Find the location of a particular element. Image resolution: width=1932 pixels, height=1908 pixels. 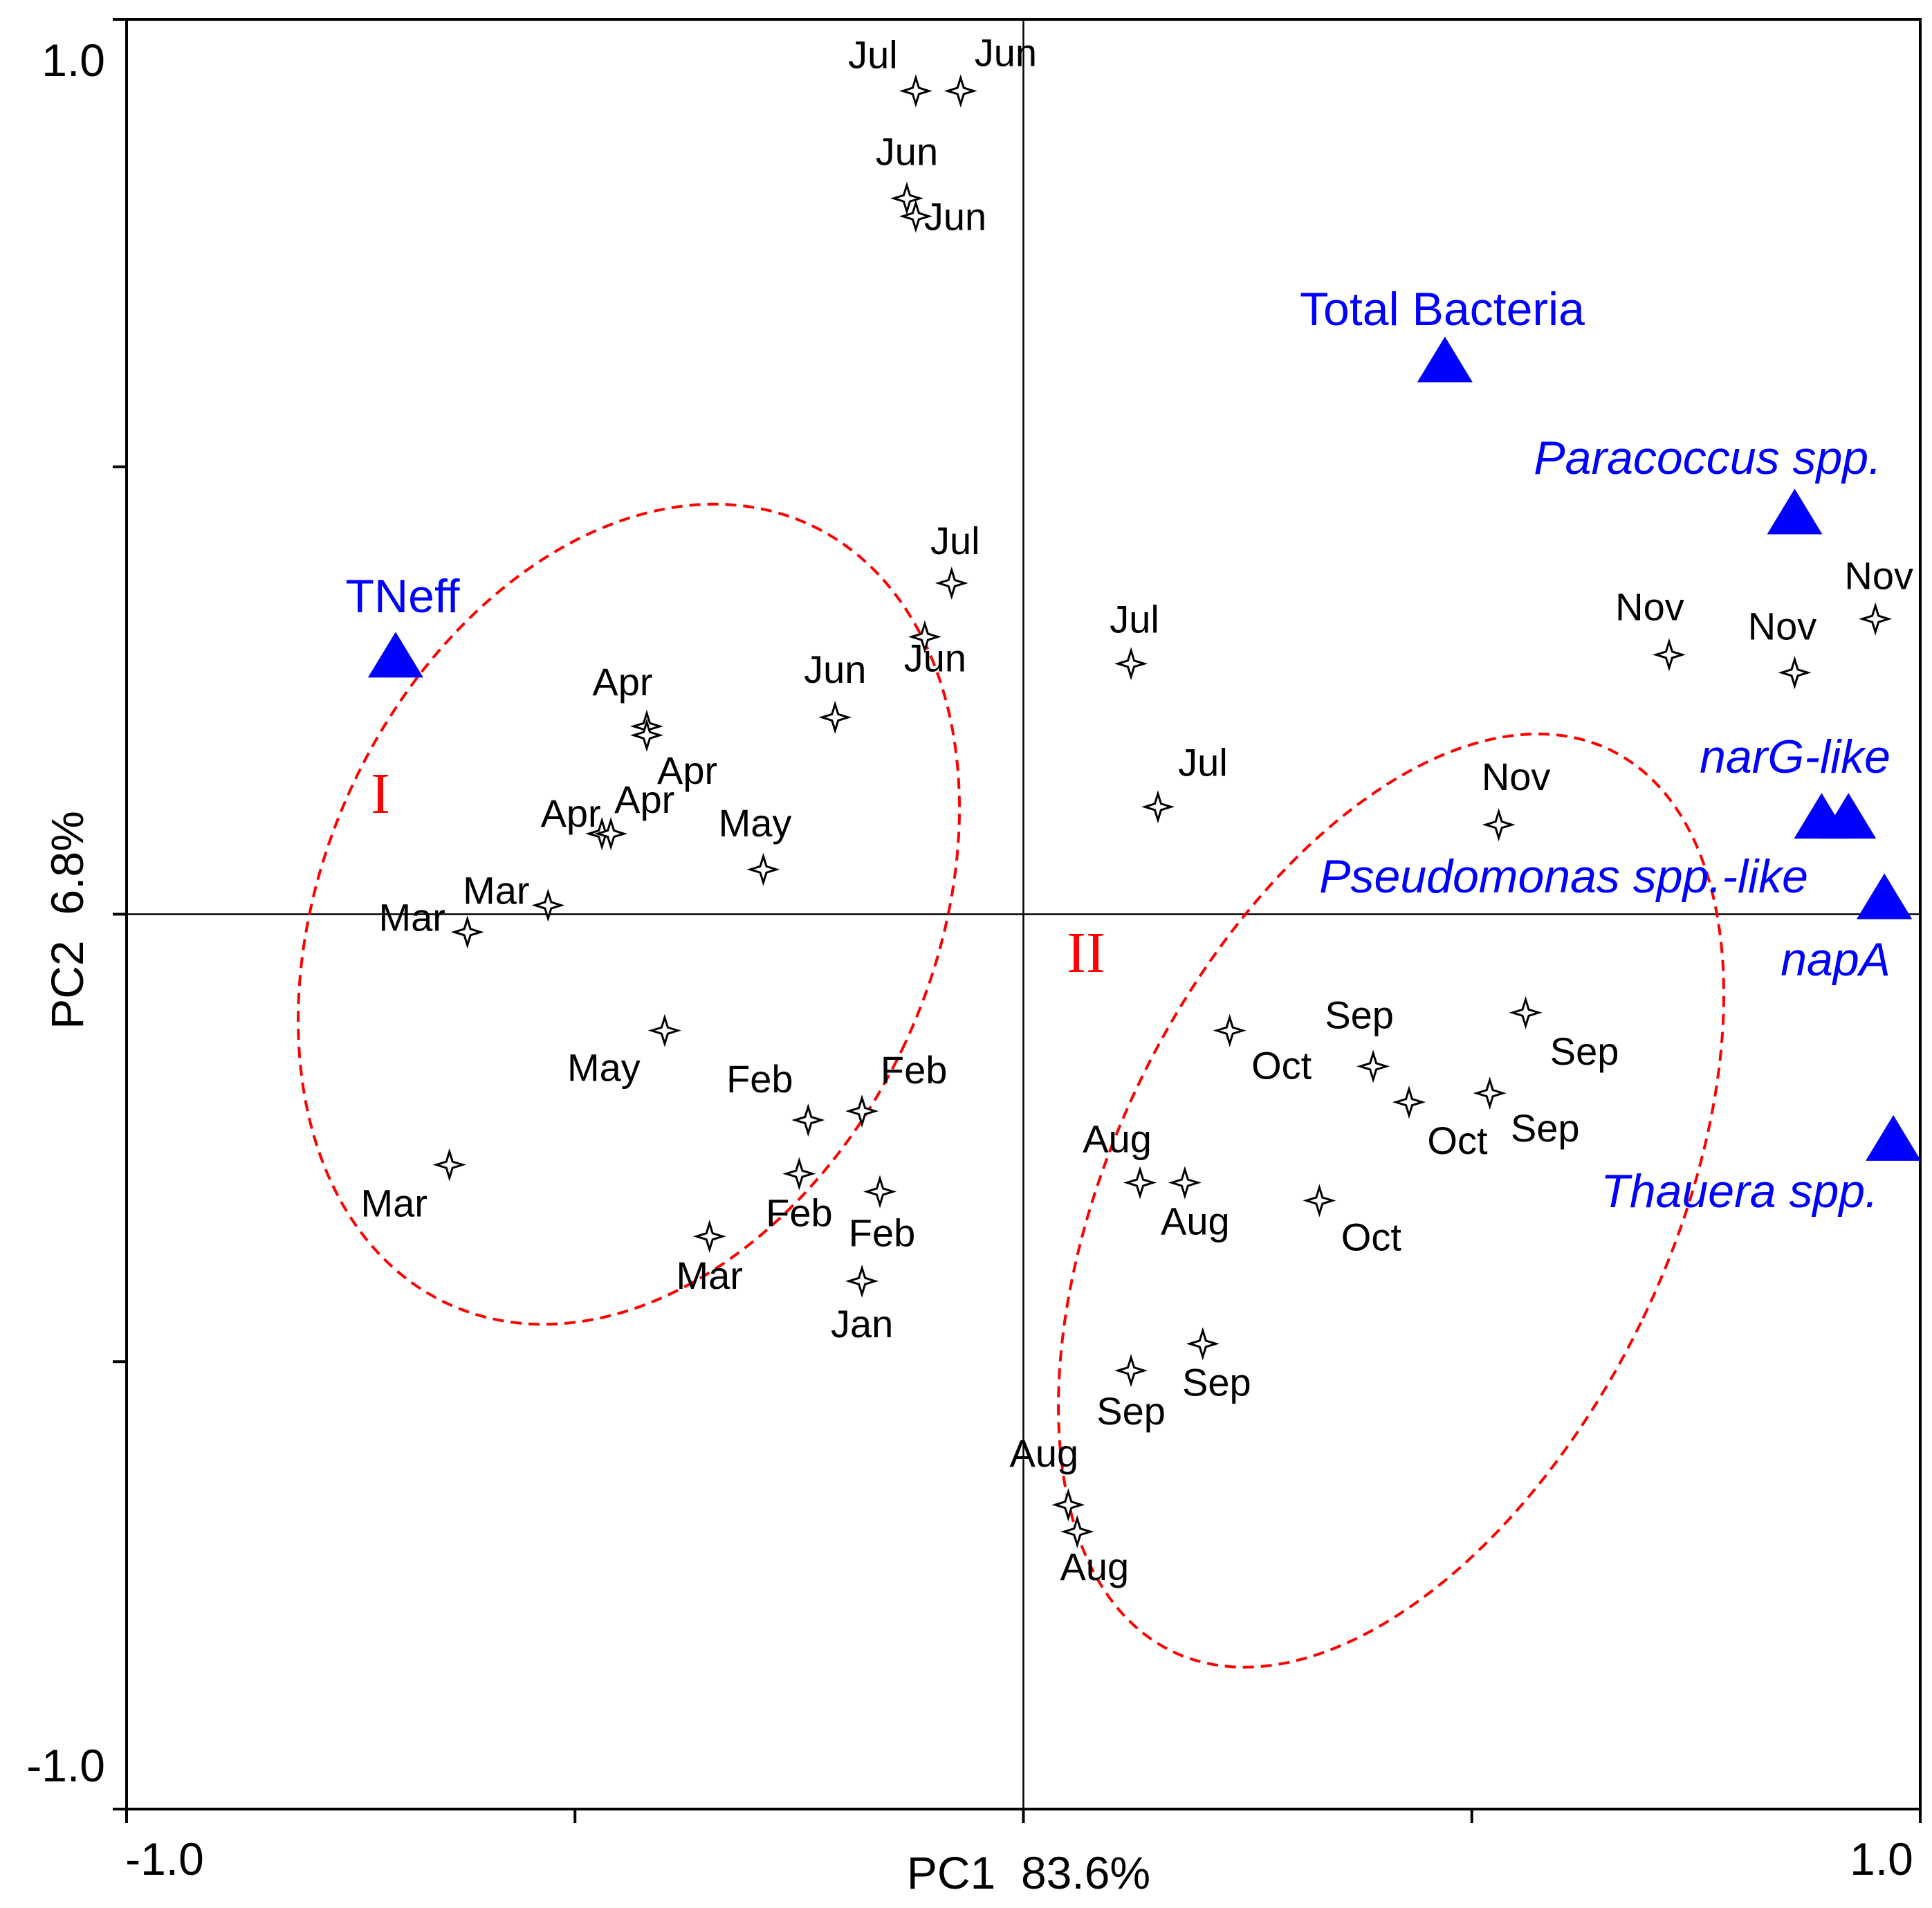

sample-label-sep-37: Sep is located at coordinates (1216, 1382).